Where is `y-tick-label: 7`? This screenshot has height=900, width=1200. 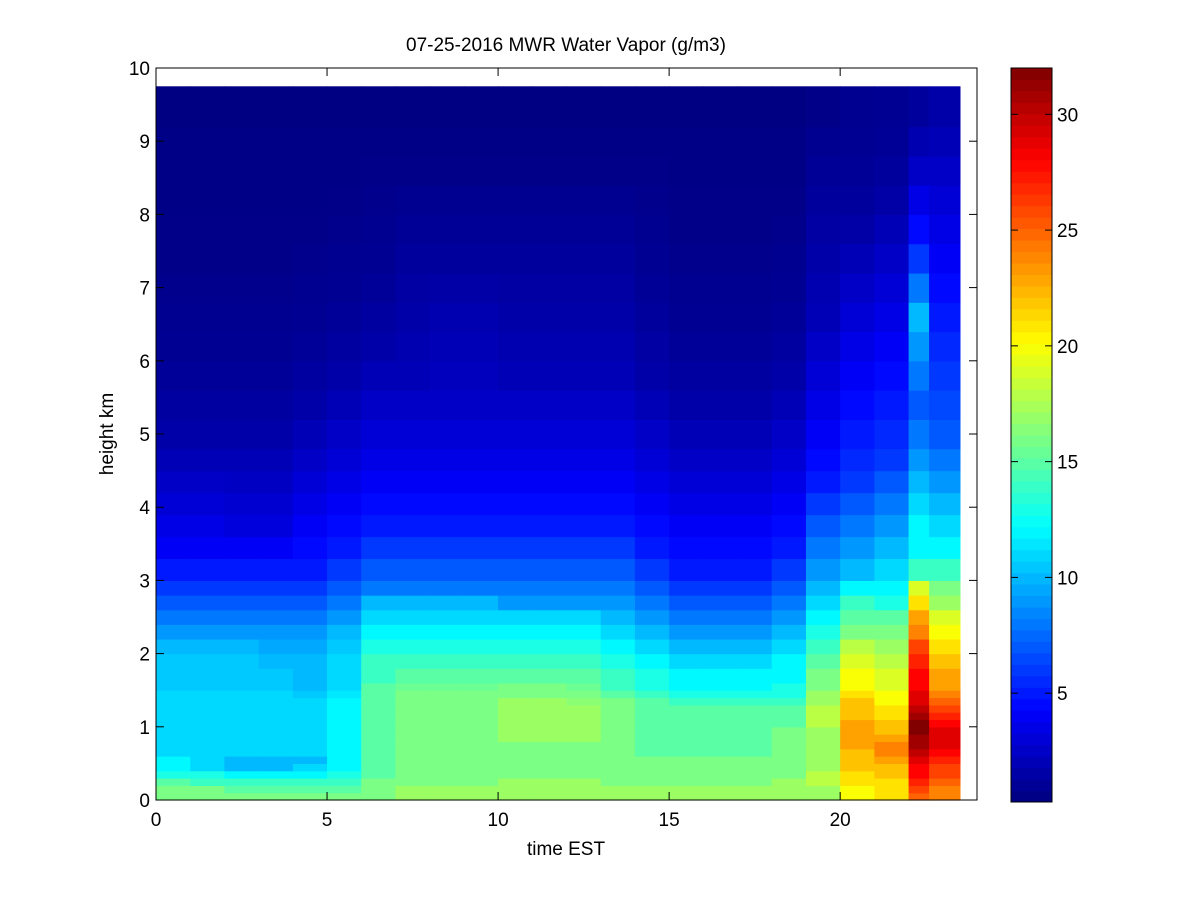
y-tick-label: 7 is located at coordinates (144, 289).